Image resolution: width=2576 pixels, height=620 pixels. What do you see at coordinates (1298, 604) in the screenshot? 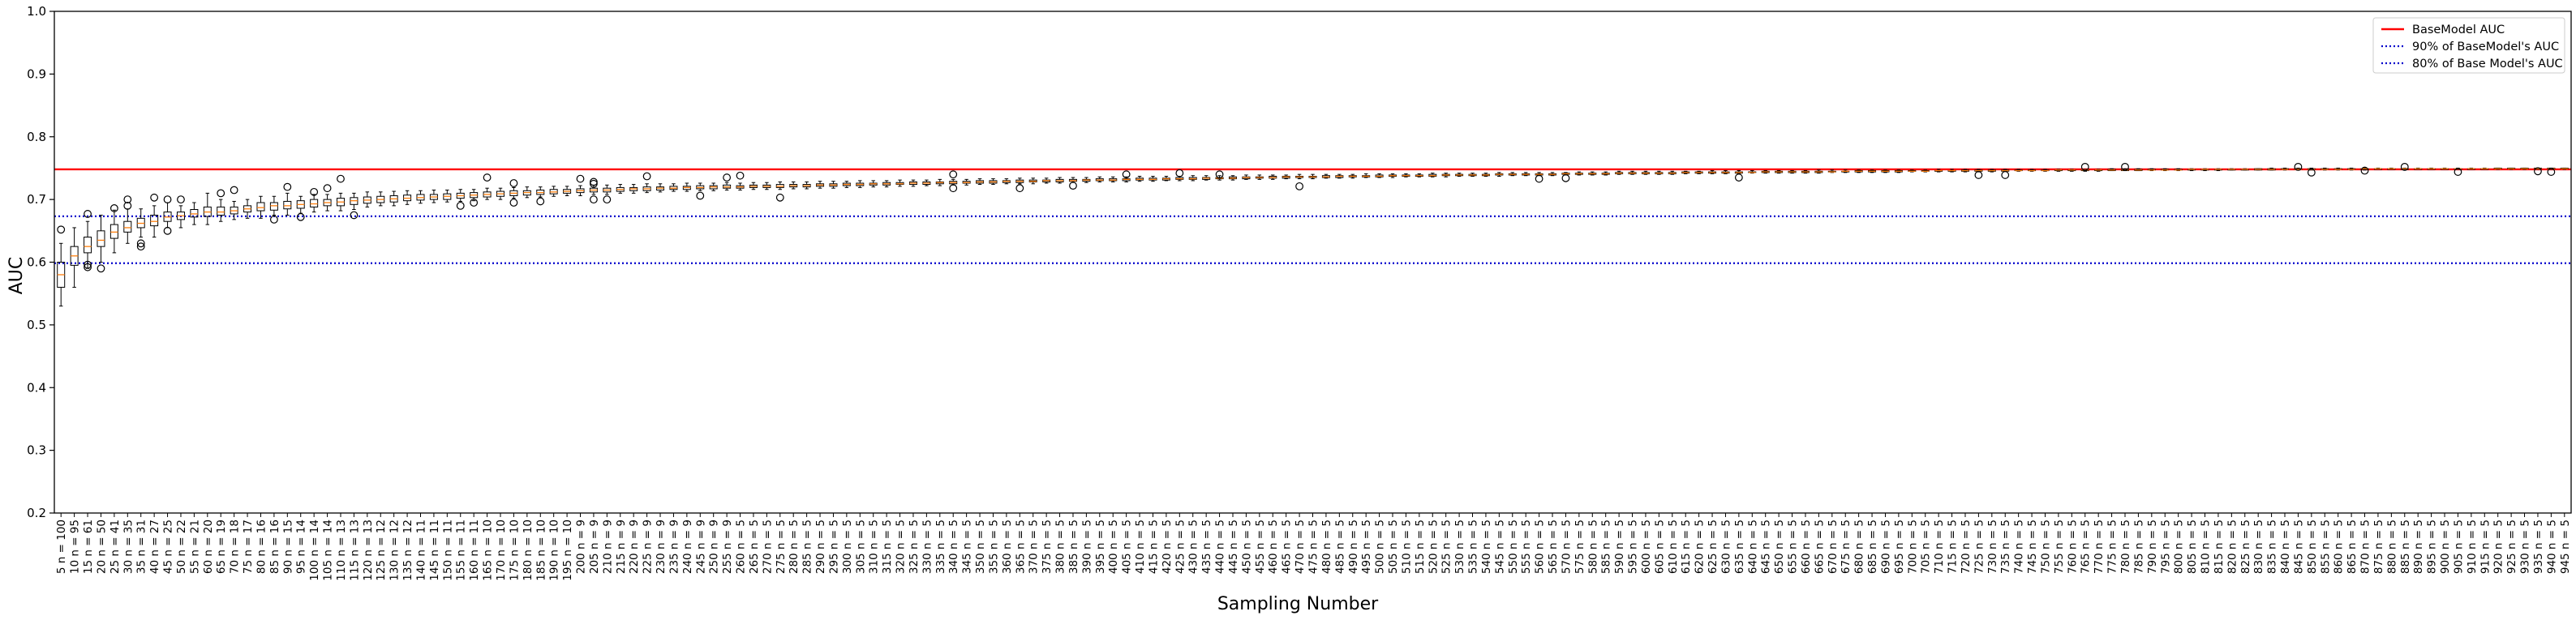
I see `x-axis-label: Sampling Number` at bounding box center [1298, 604].